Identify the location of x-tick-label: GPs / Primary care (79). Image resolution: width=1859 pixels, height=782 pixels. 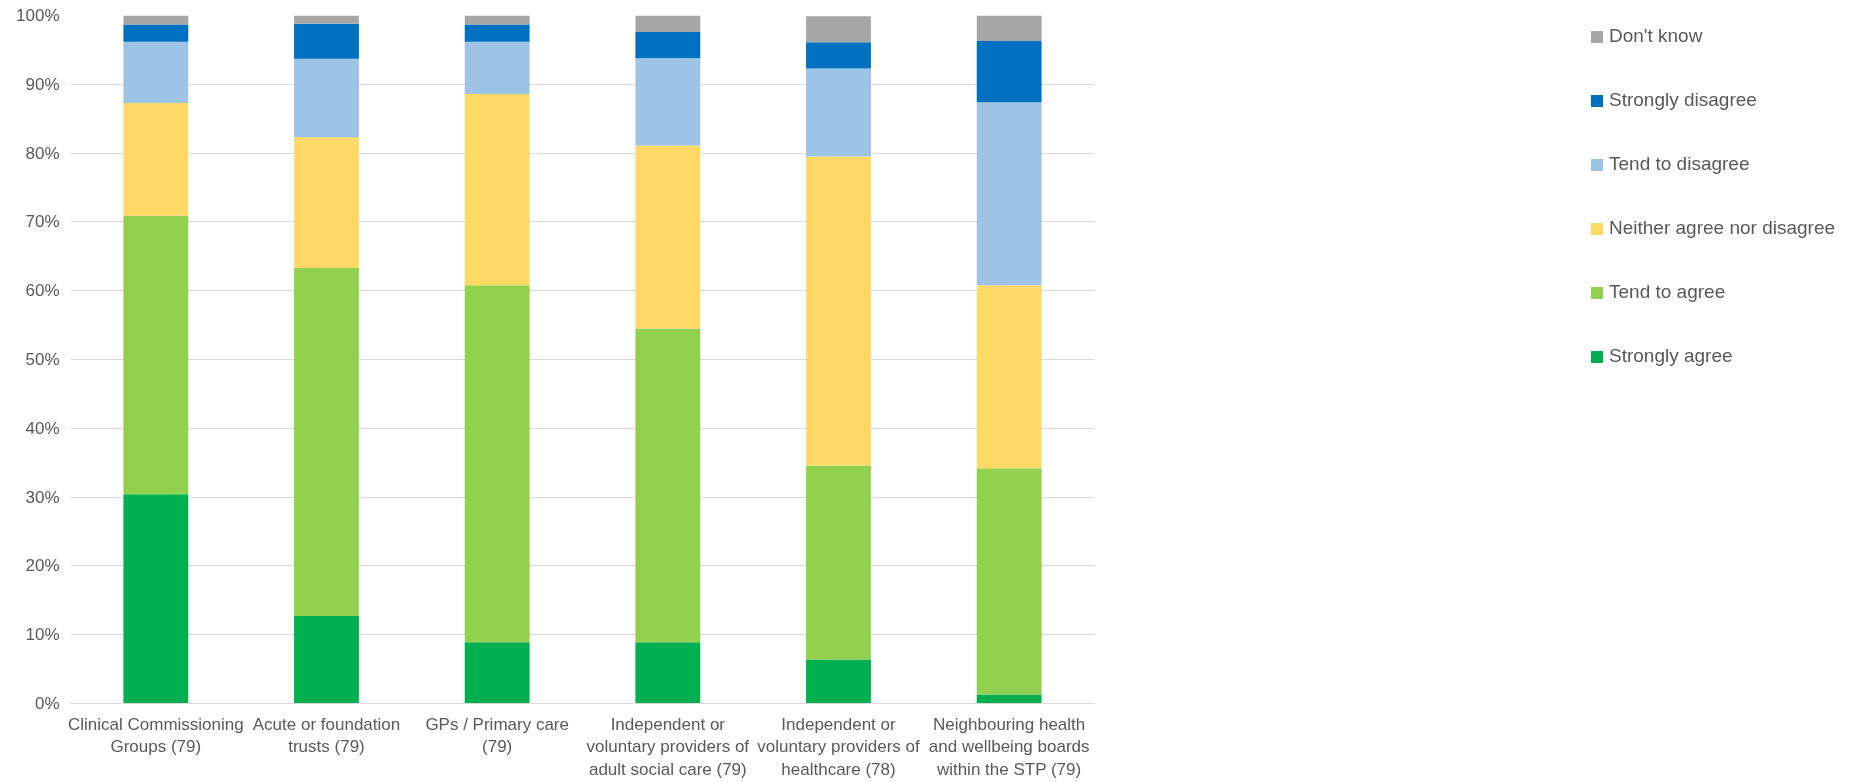
(497, 735).